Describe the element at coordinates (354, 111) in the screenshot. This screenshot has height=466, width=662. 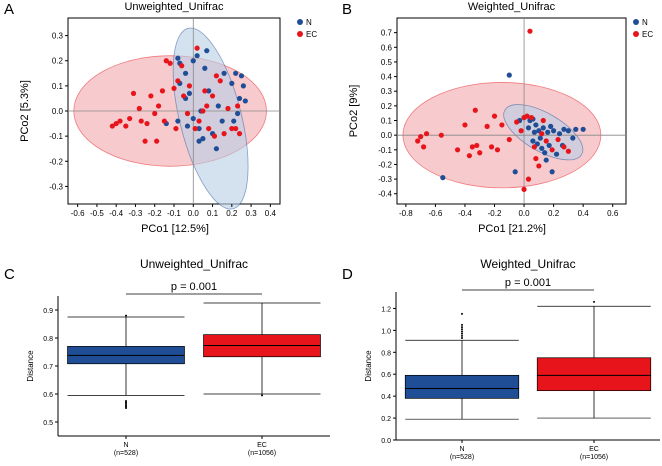
I see `y-axis-label: PCo2 [9%]` at that location.